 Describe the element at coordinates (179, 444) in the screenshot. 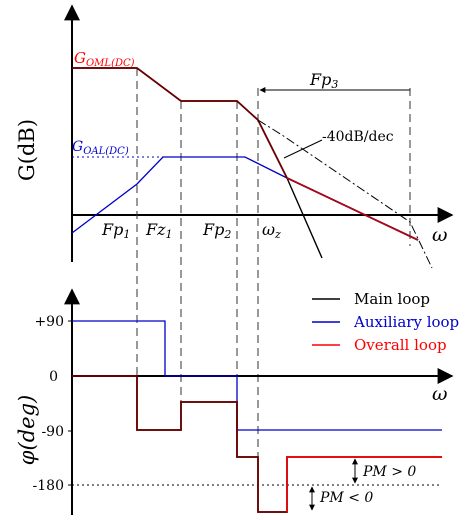

I see `main-loop-phase-curve` at that location.